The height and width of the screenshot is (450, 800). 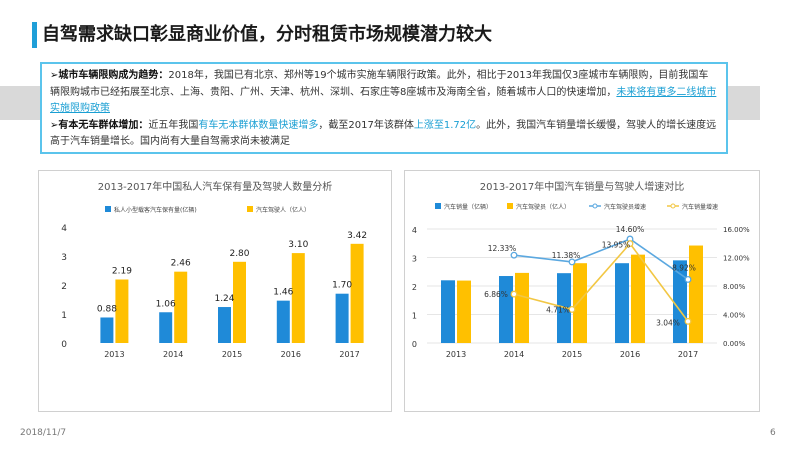 I want to click on sales-growth-label: 3.04%, so click(x=668, y=322).